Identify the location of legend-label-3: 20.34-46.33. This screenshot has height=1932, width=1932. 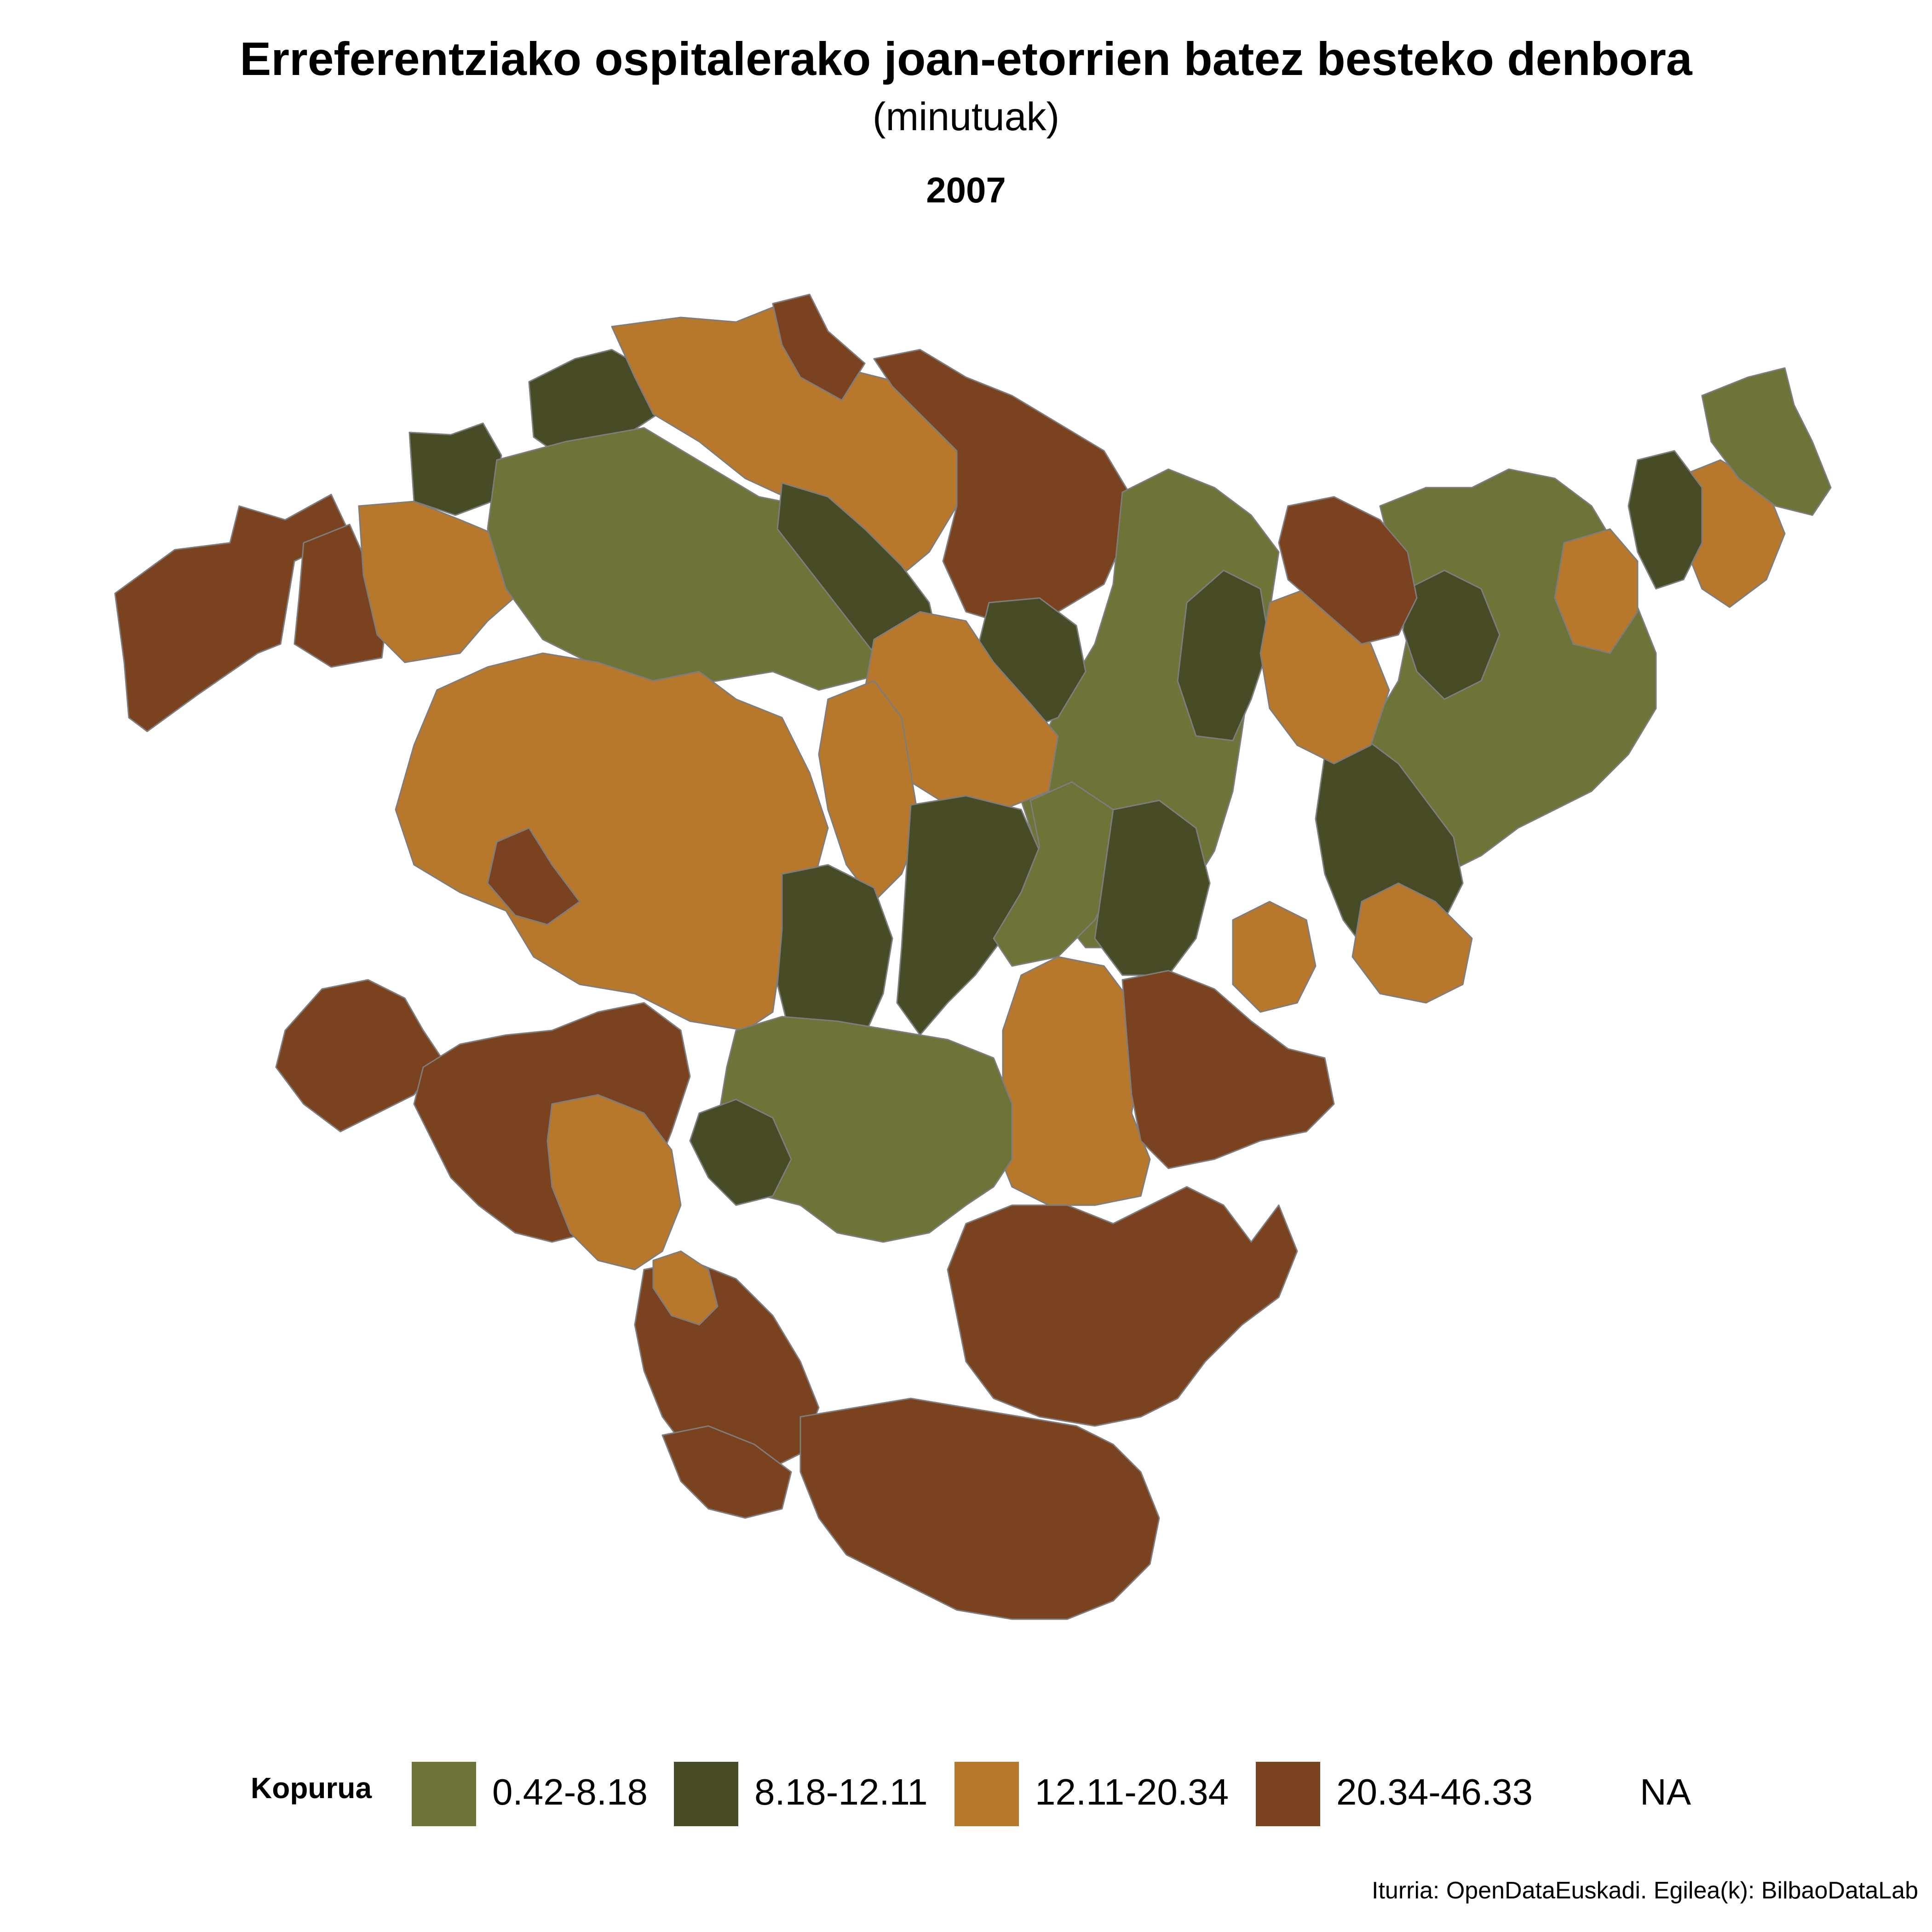
(1434, 1791).